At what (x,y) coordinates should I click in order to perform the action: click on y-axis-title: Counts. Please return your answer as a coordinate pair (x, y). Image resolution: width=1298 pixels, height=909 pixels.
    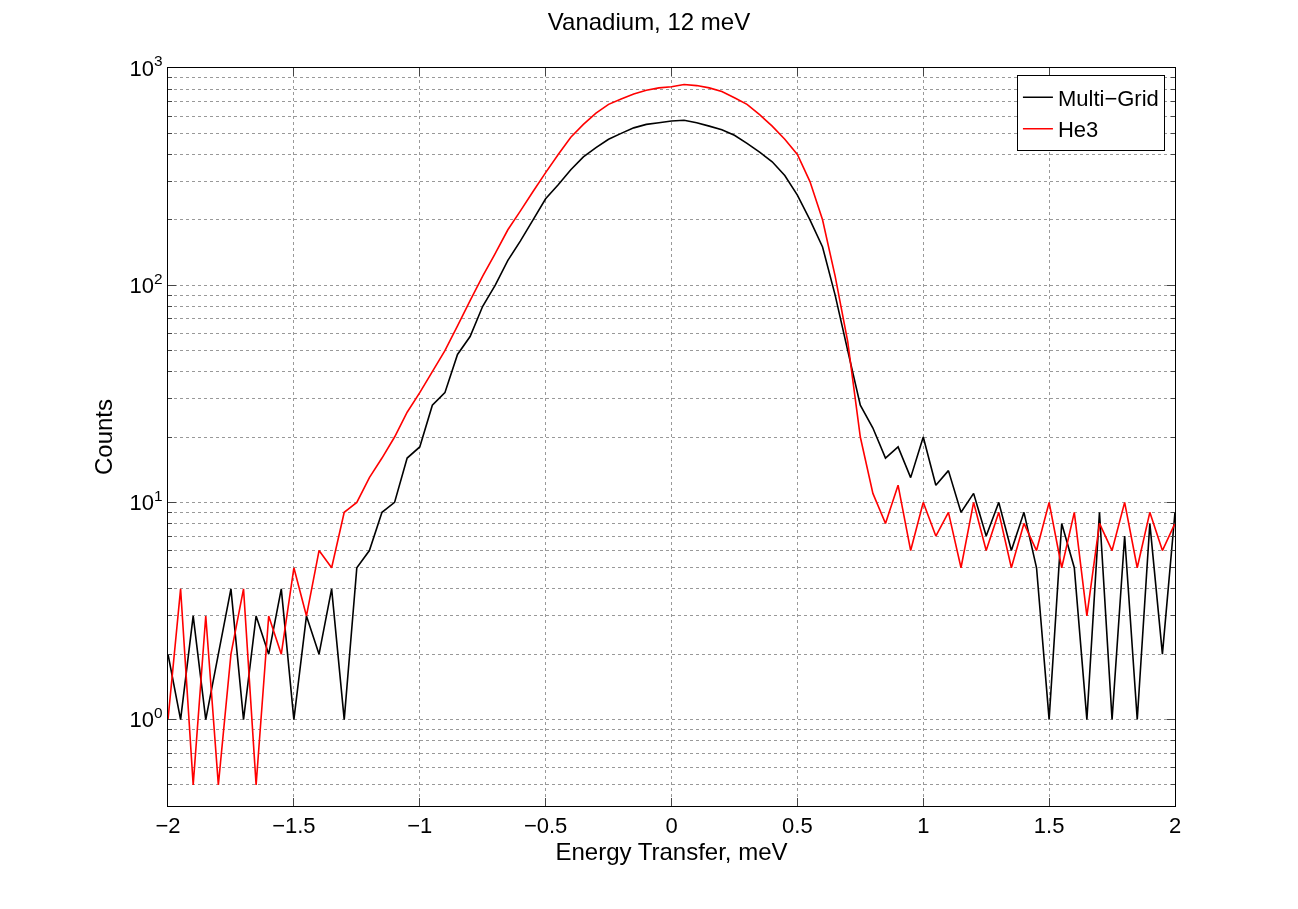
    Looking at the image, I should click on (103, 437).